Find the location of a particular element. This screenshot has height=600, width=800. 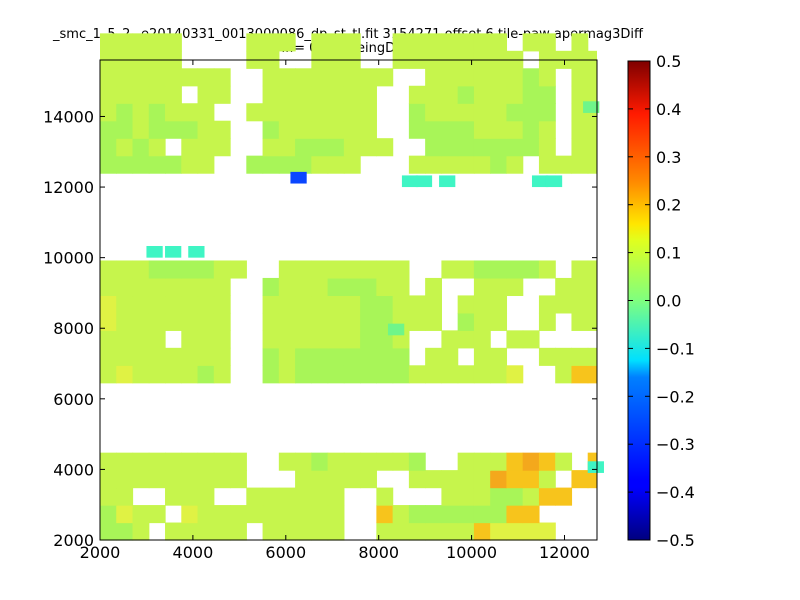

x-tick-label: 6000 is located at coordinates (285, 552).